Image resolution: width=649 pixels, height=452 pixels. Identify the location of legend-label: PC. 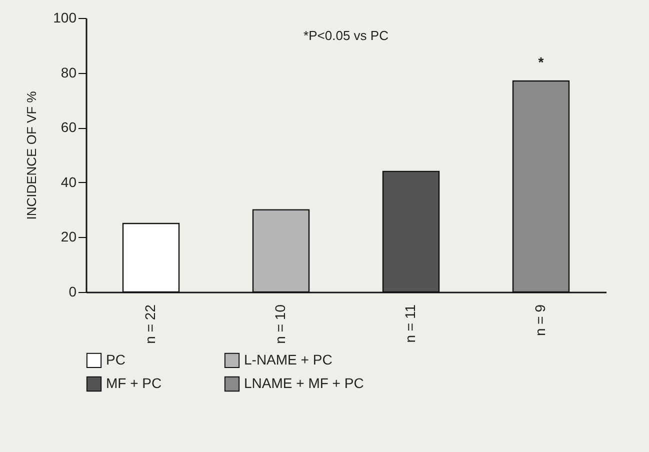
(116, 359).